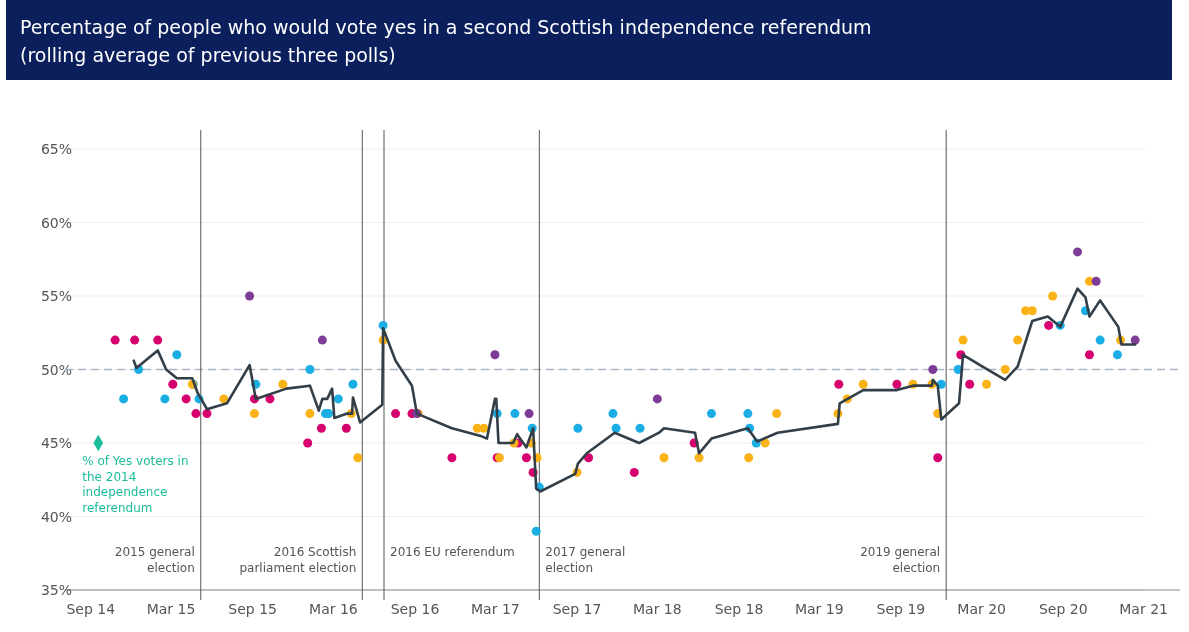 The width and height of the screenshot is (1189, 632). What do you see at coordinates (577, 609) in the screenshot?
I see `x-tick-label: Sep 17` at bounding box center [577, 609].